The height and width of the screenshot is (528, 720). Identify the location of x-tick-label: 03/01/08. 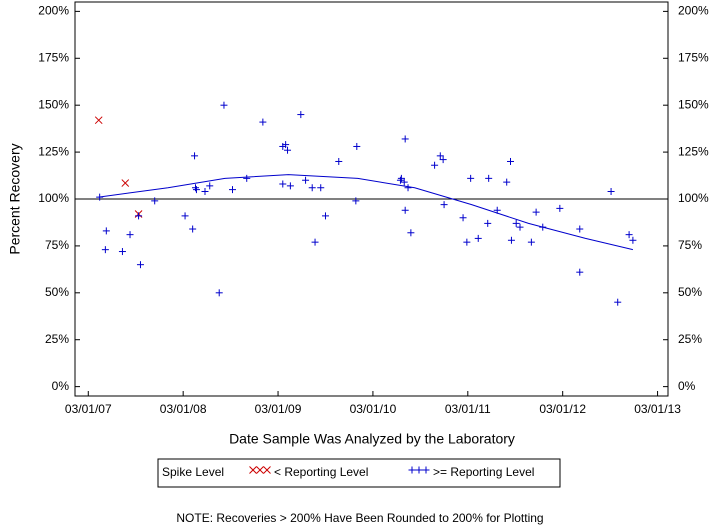
(183, 409).